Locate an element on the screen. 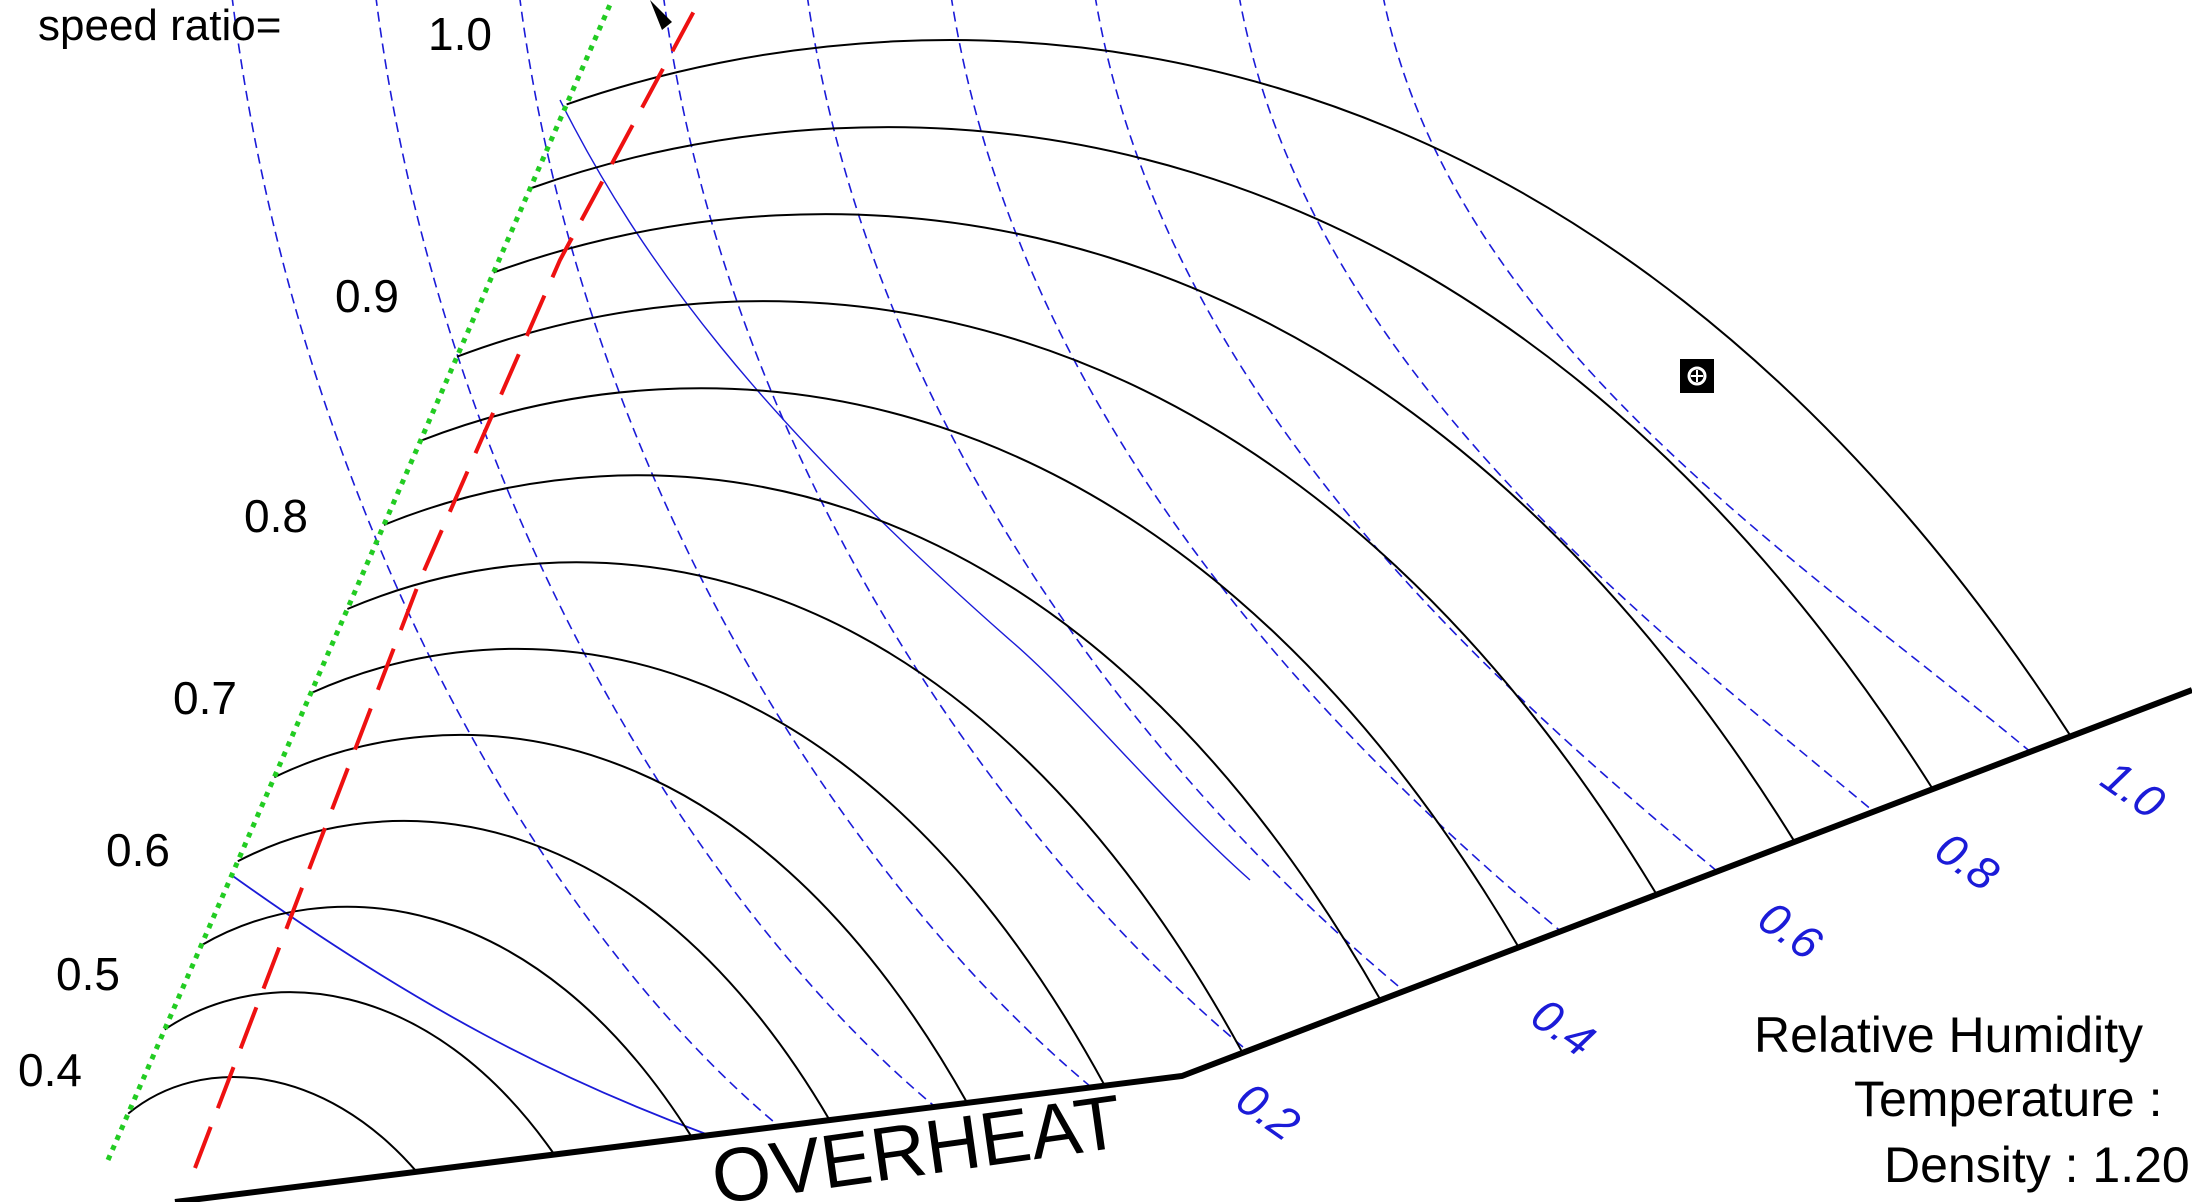 This screenshot has height=1202, width=2192. humidity-tick-label: 0.6 is located at coordinates (1790, 931).